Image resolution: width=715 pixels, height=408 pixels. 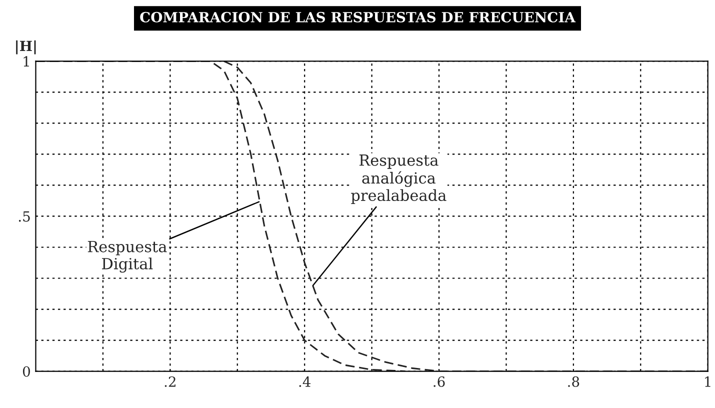 What do you see at coordinates (358, 17) in the screenshot?
I see `chart-title: COMPARACION DE LAS RESPUESTAS DE FRECUENCIA` at bounding box center [358, 17].